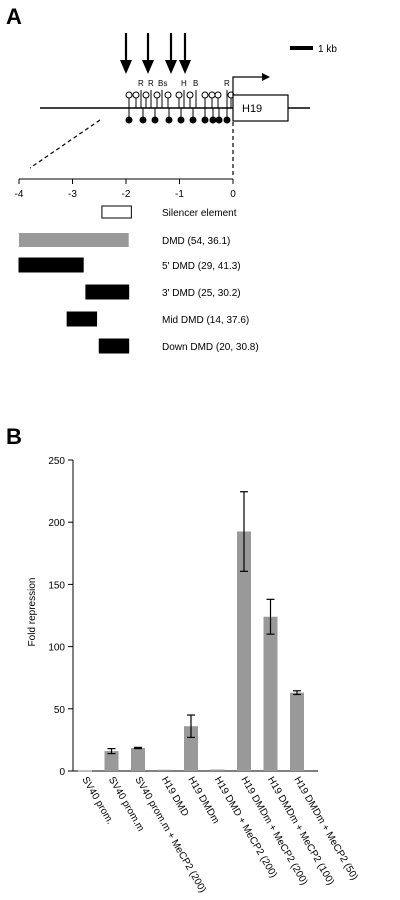 This screenshot has height=900, width=400. I want to click on tss-arrow, so click(247, 85).